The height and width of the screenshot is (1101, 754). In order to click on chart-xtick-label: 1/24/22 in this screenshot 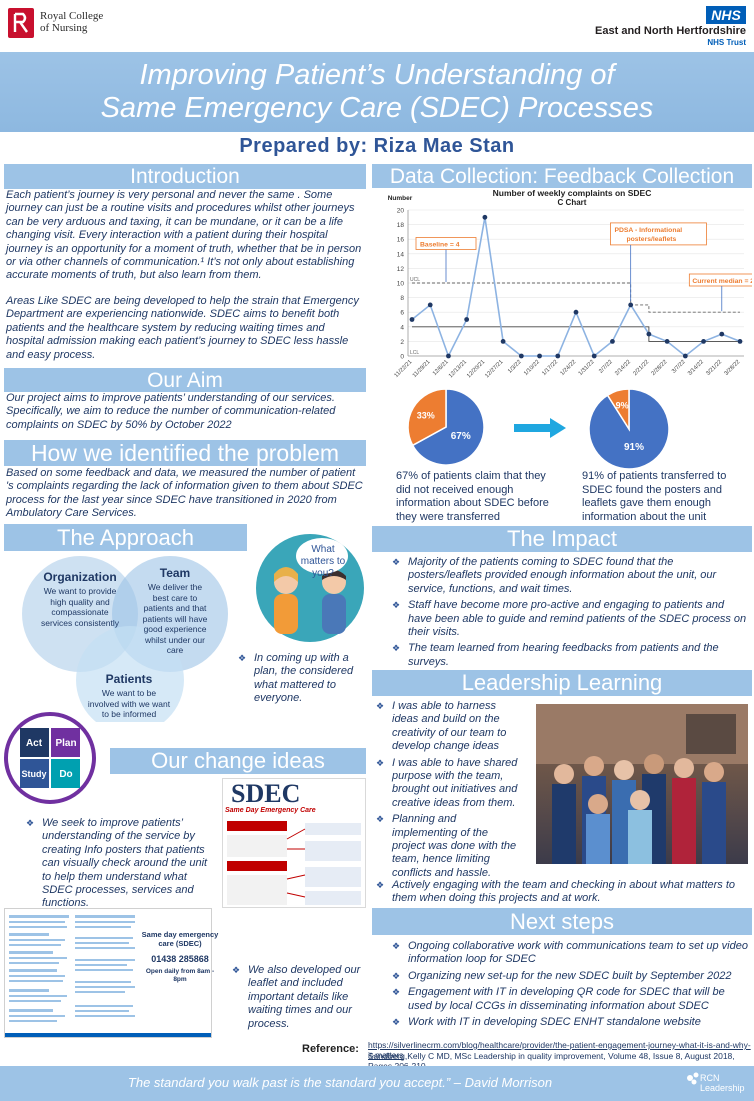, I will do `click(568, 368)`.